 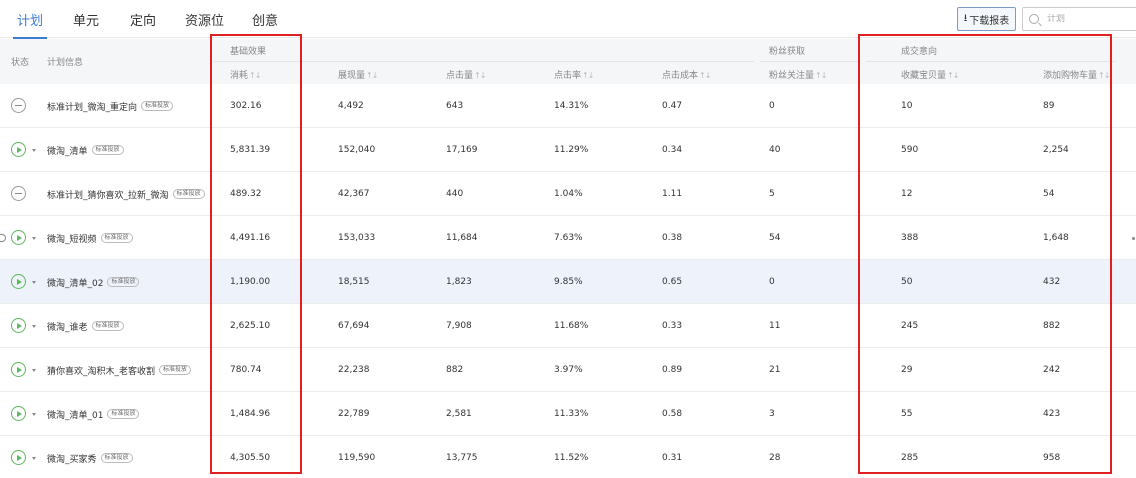 I want to click on plan-name-cell: 标准计划_微淘_重定向 标准投放, so click(x=110, y=106).